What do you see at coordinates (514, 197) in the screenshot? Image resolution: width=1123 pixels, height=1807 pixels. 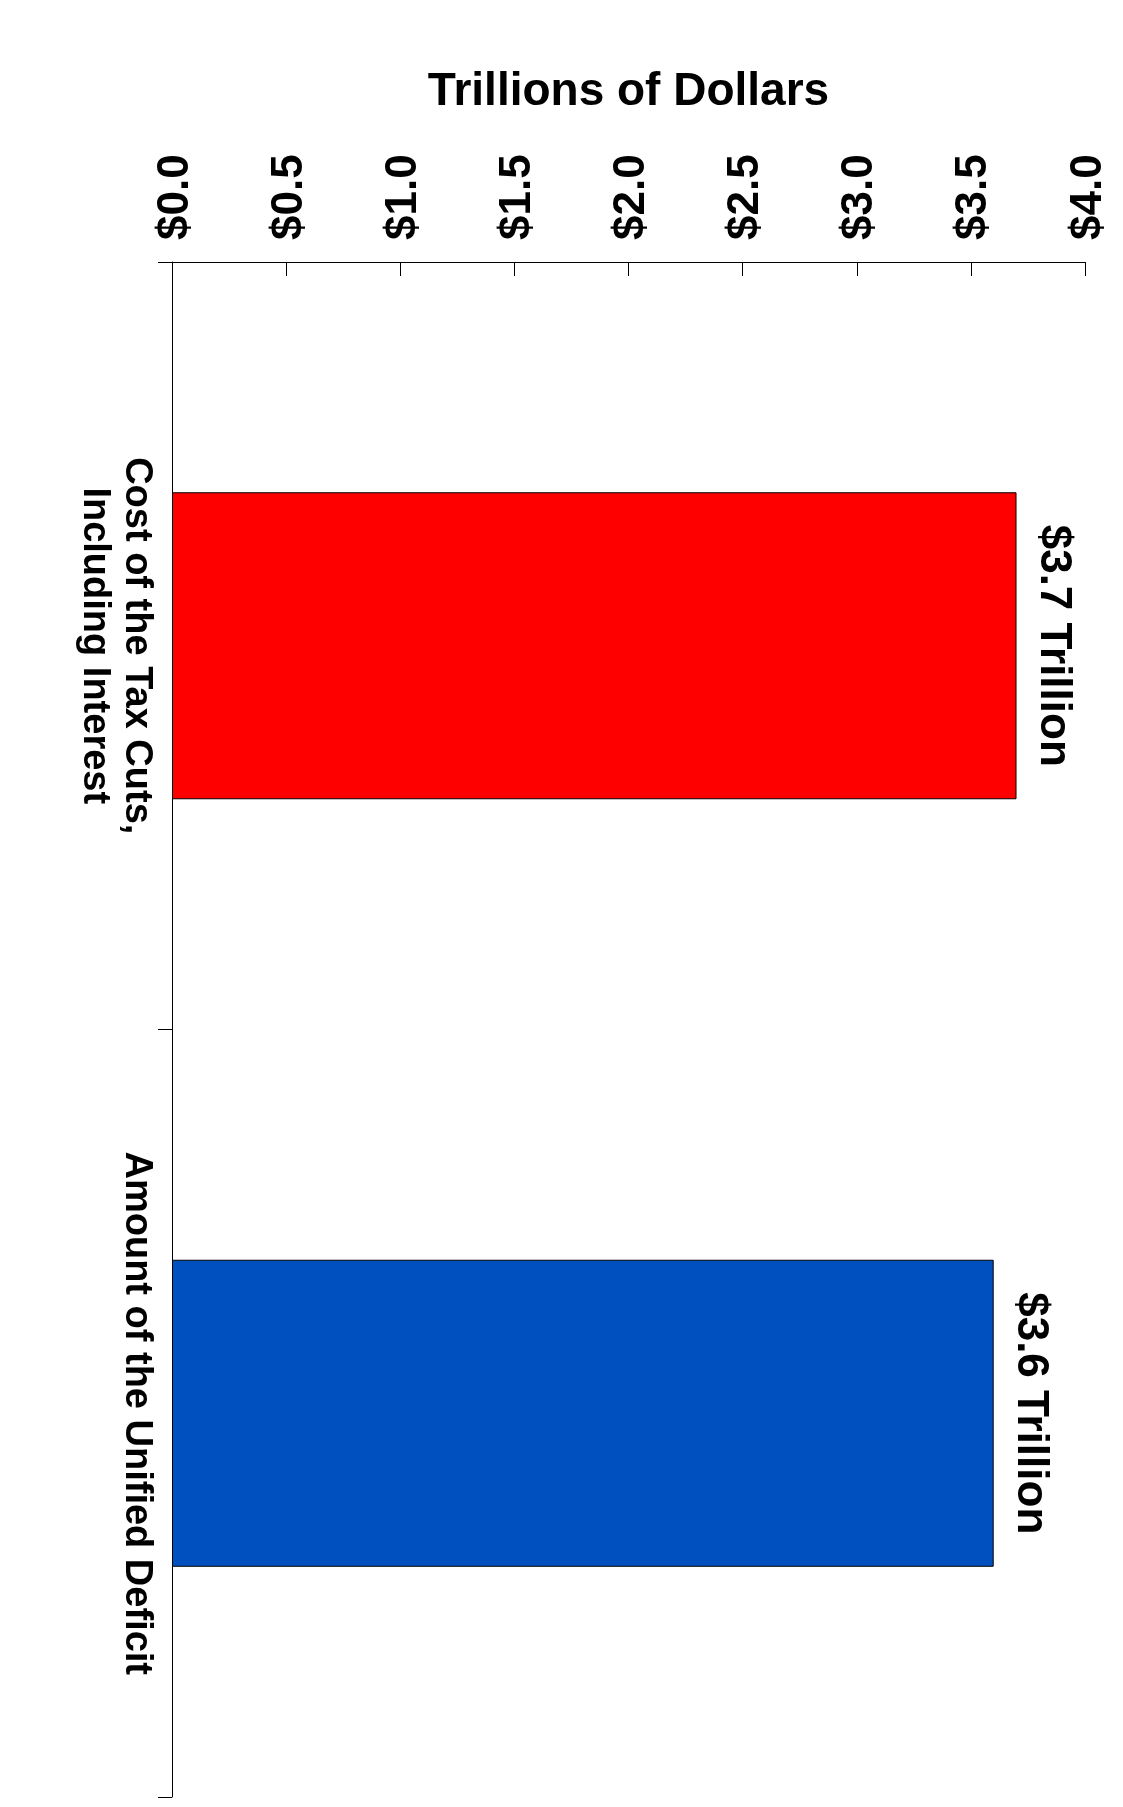 I see `x-tick-label: $1.5` at bounding box center [514, 197].